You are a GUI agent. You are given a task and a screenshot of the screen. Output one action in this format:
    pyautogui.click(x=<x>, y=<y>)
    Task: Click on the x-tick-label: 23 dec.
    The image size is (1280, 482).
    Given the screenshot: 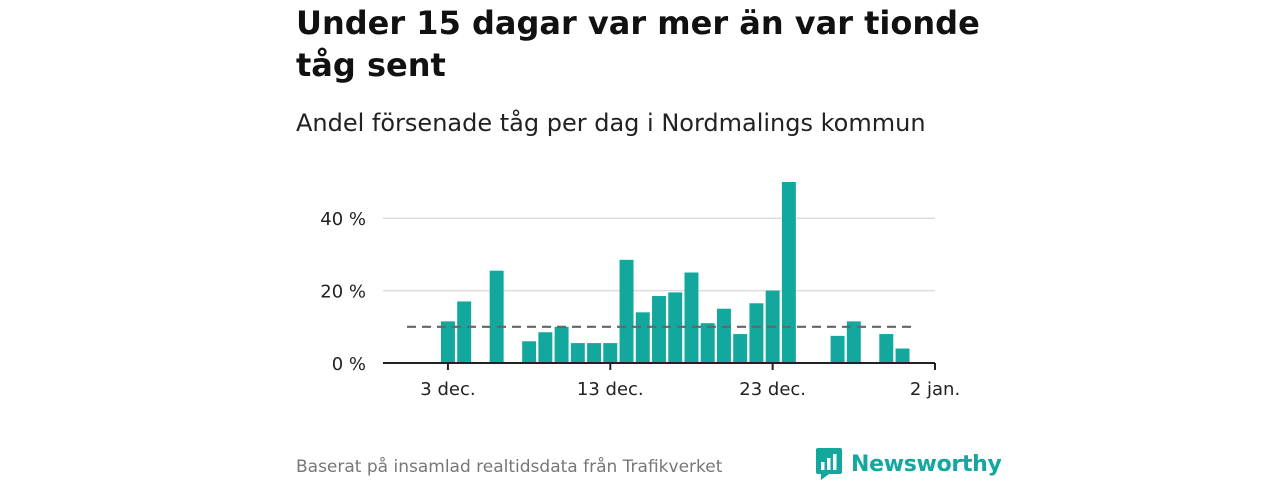 What is the action you would take?
    pyautogui.click(x=772, y=389)
    